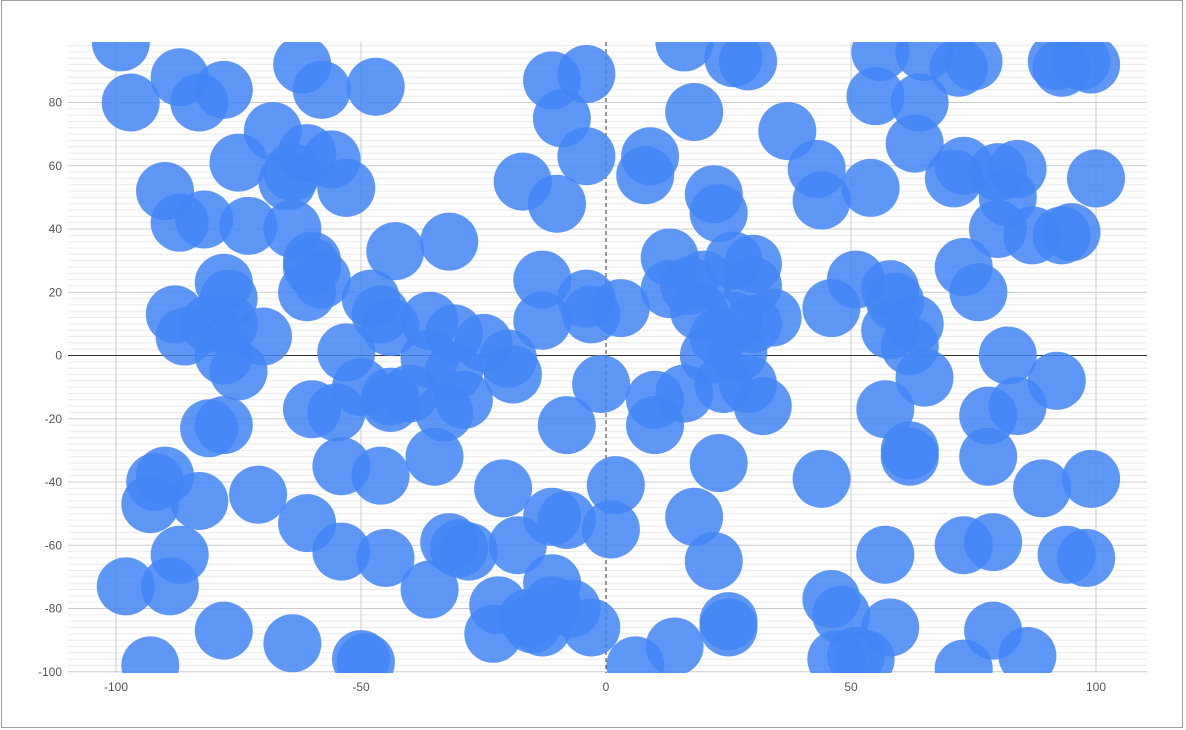 Image resolution: width=1186 pixels, height=730 pixels. Describe the element at coordinates (56, 292) in the screenshot. I see `y-tick-label: 20` at that location.